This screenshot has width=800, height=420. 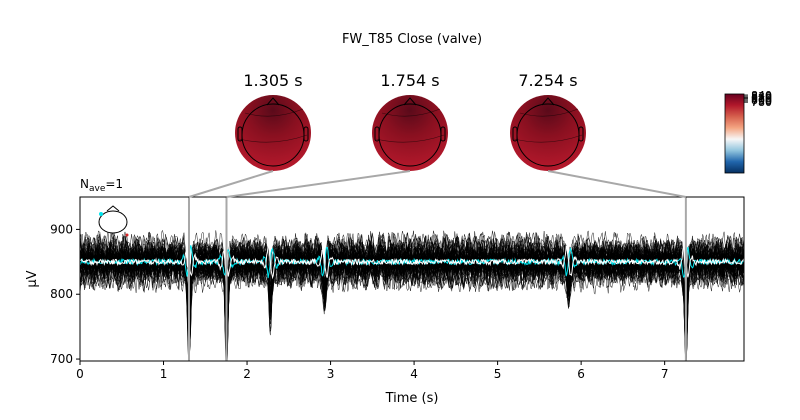 I want to click on colorbar-tick-label: 840, so click(x=761, y=95).